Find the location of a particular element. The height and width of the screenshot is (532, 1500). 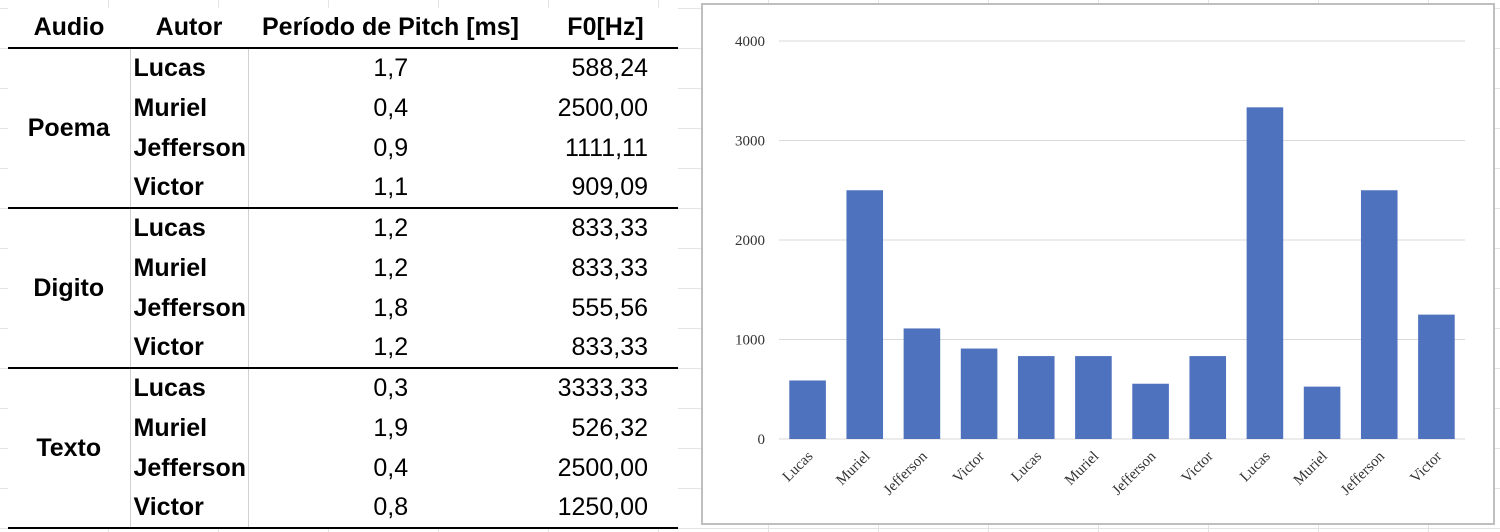

table-row: Jefferson 0,4 2500,00 is located at coordinates (343, 468).